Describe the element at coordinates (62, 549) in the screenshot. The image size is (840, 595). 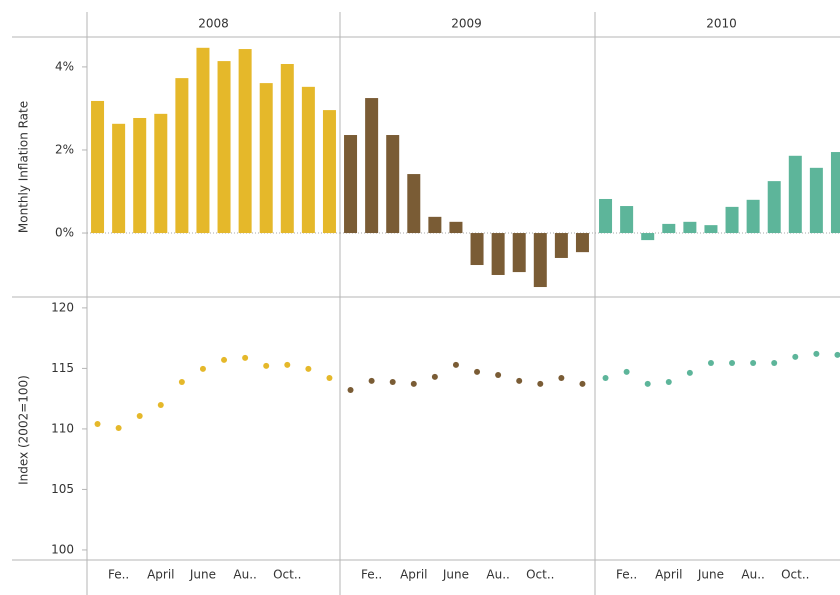
I see `y-tick-label: 100` at that location.